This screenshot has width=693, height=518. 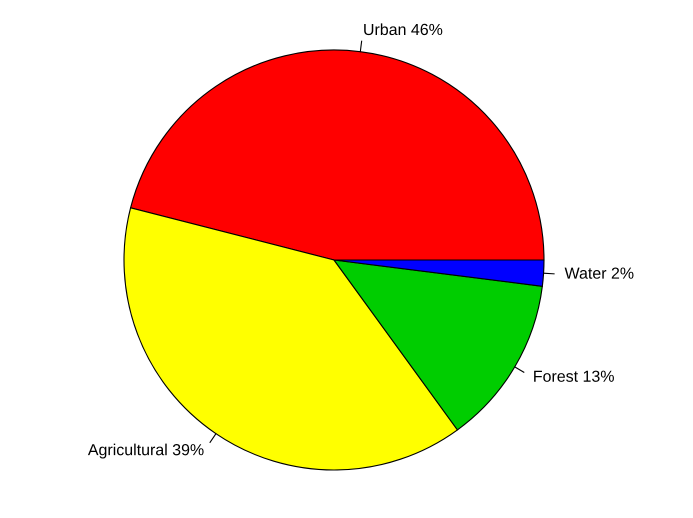 I want to click on slice-label: Water 2%, so click(x=599, y=273).